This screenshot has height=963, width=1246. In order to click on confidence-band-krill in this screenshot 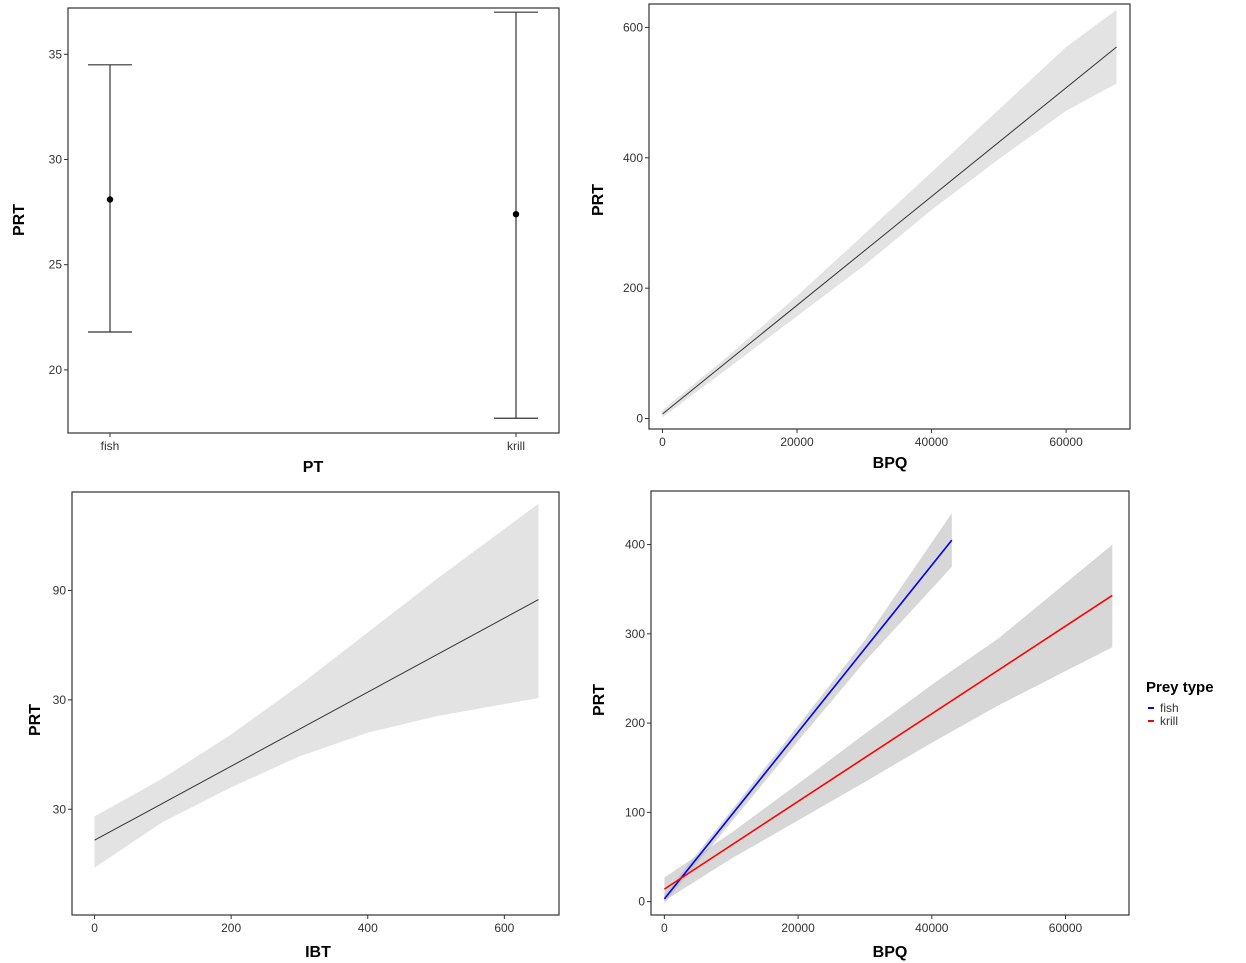, I will do `click(888, 722)`.